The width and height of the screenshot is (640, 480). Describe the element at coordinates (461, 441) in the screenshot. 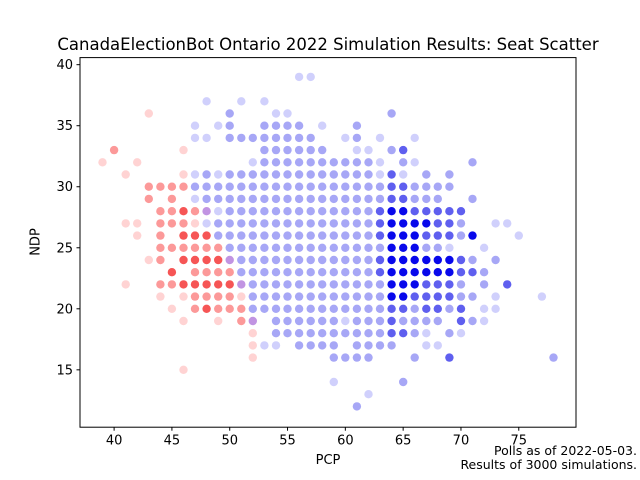

I see `x-tick-label: 70` at that location.